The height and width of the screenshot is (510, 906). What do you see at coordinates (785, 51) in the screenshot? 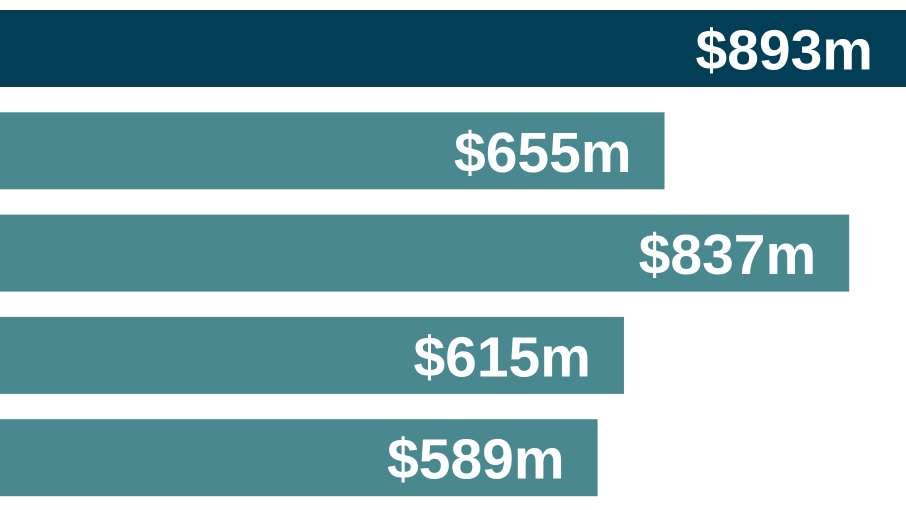
I see `value-label: $893m` at bounding box center [785, 51].